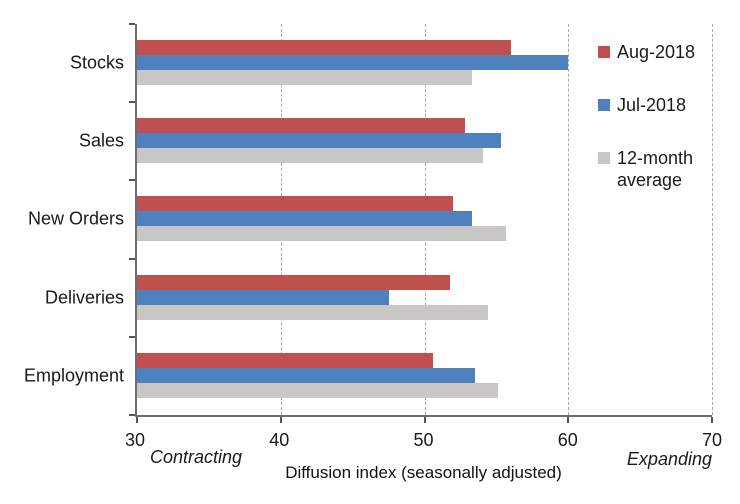  Describe the element at coordinates (263, 297) in the screenshot. I see `bar-jul-2018-deliveries` at that location.